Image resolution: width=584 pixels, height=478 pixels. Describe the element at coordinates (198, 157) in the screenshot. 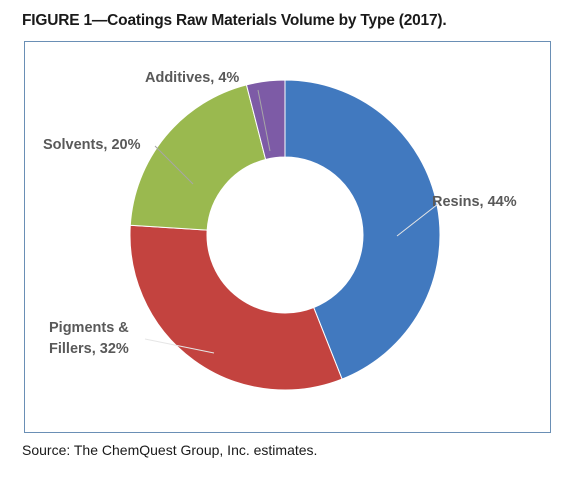

I see `slice-solvents` at that location.